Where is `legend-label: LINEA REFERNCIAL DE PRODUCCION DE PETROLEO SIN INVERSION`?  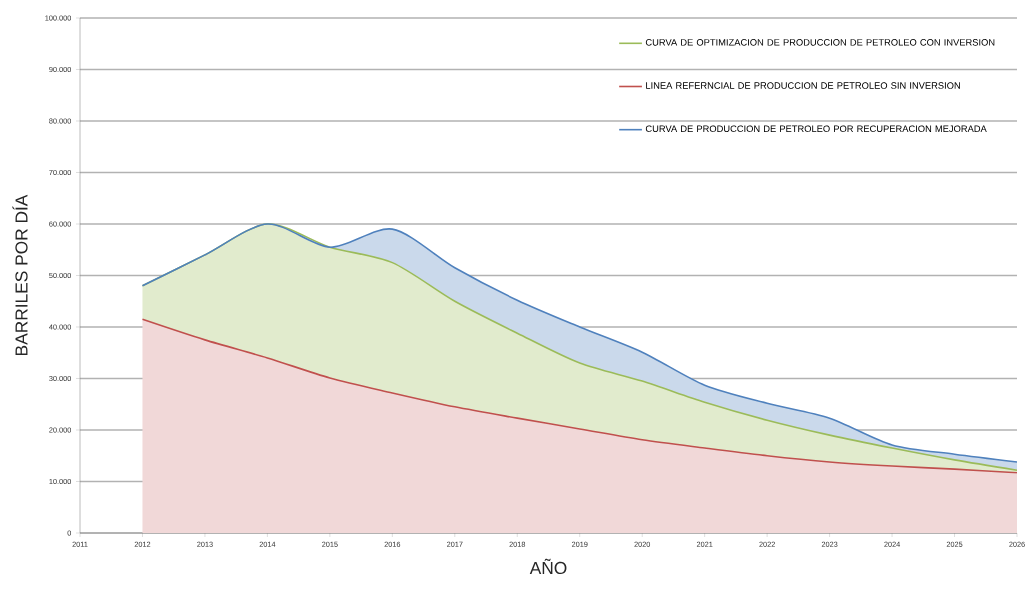
legend-label: LINEA REFERNCIAL DE PRODUCCION DE PETROLEO SIN INVERSION is located at coordinates (803, 85).